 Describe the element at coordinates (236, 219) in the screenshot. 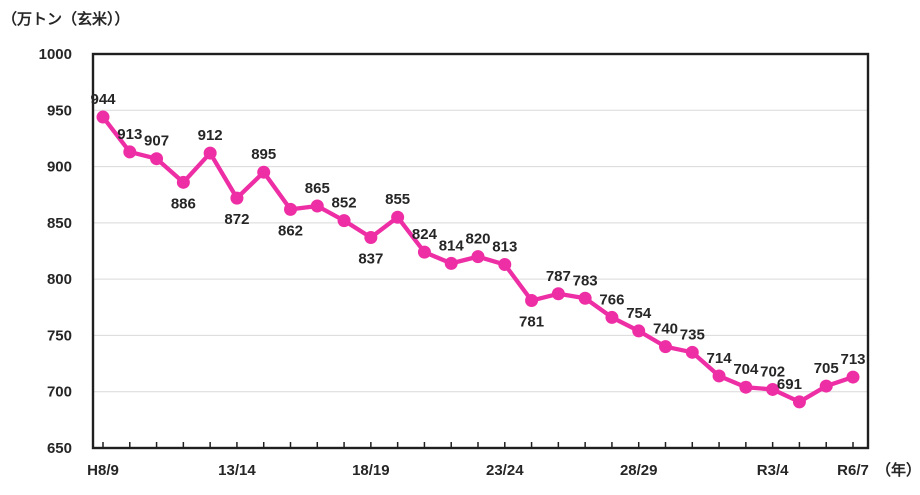

I see `data-point-label: 872` at that location.